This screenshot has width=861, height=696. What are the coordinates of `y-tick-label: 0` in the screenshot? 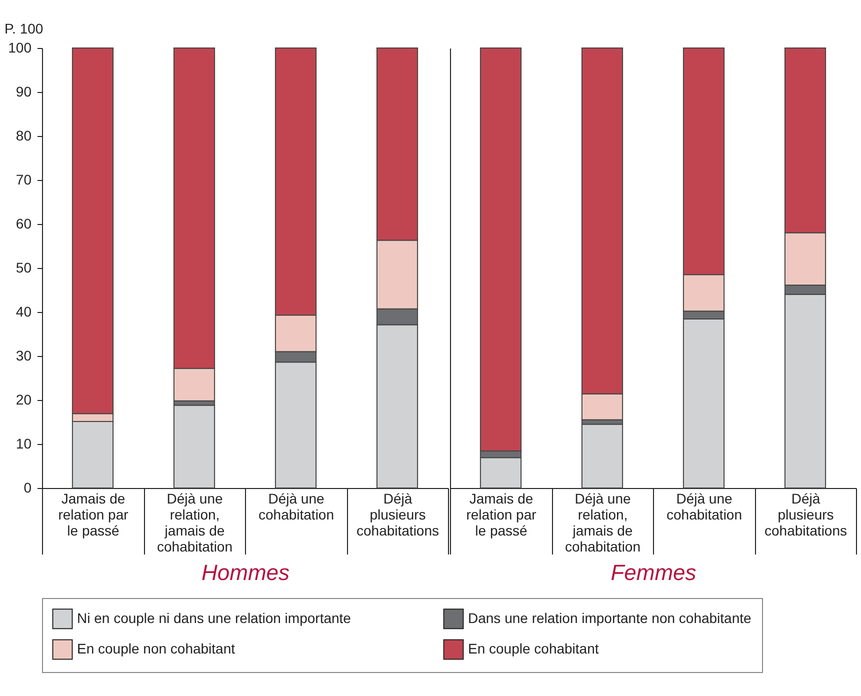 It's located at (28, 488).